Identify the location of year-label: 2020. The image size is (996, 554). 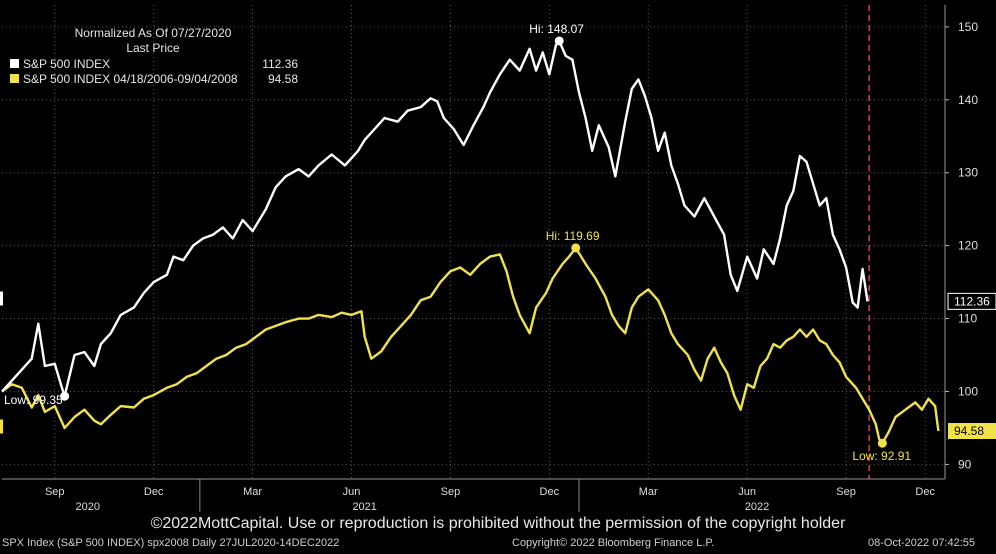
(87, 507).